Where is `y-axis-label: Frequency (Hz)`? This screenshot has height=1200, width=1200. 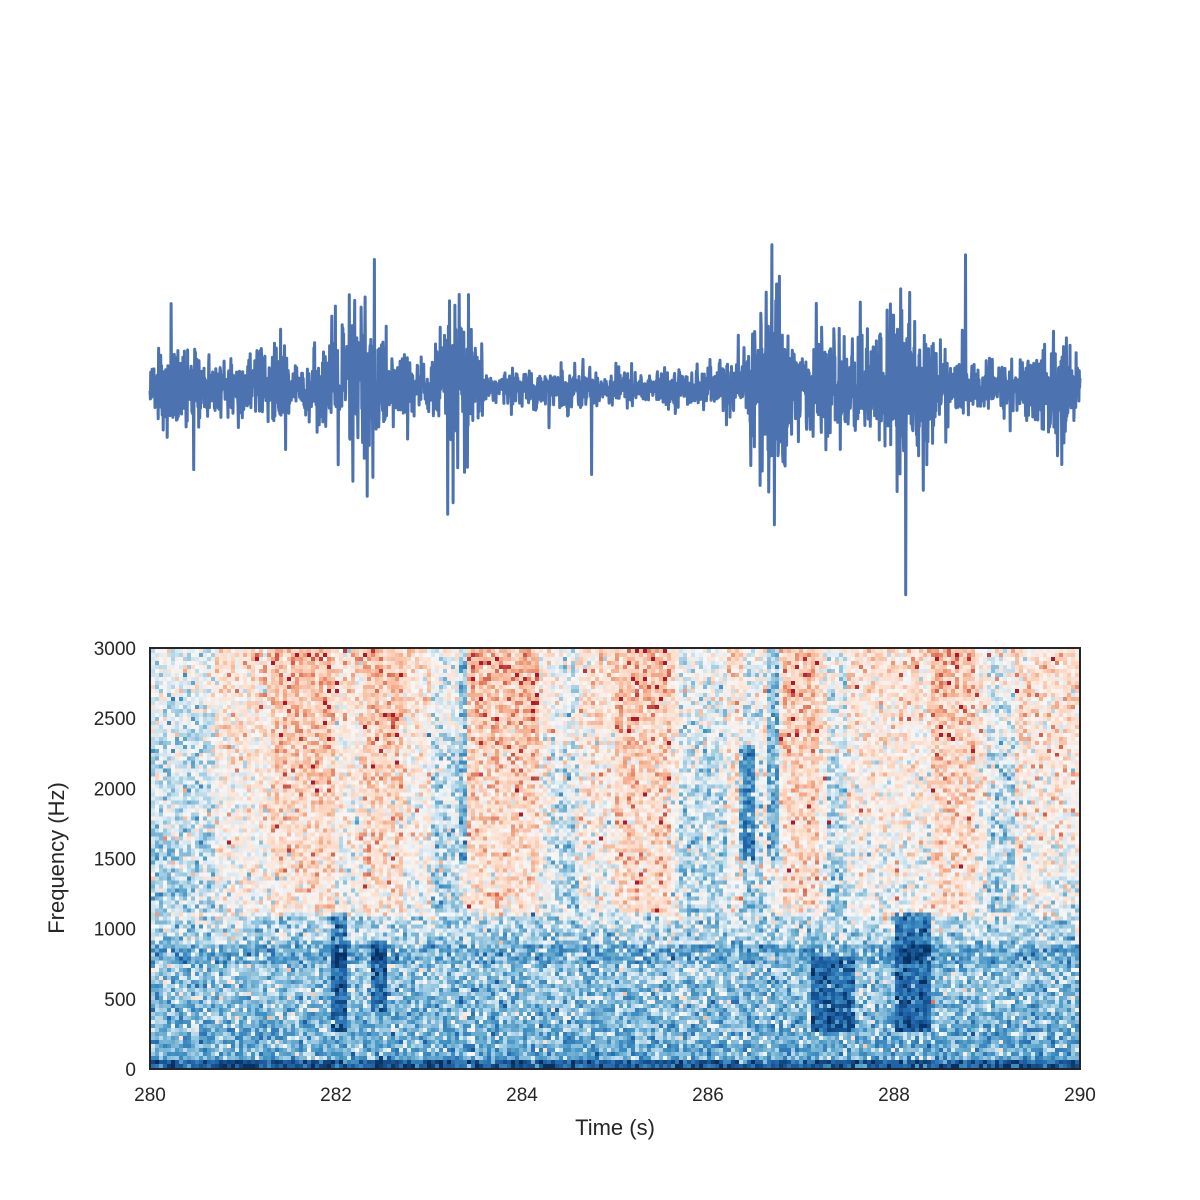 y-axis-label: Frequency (Hz) is located at coordinates (56, 858).